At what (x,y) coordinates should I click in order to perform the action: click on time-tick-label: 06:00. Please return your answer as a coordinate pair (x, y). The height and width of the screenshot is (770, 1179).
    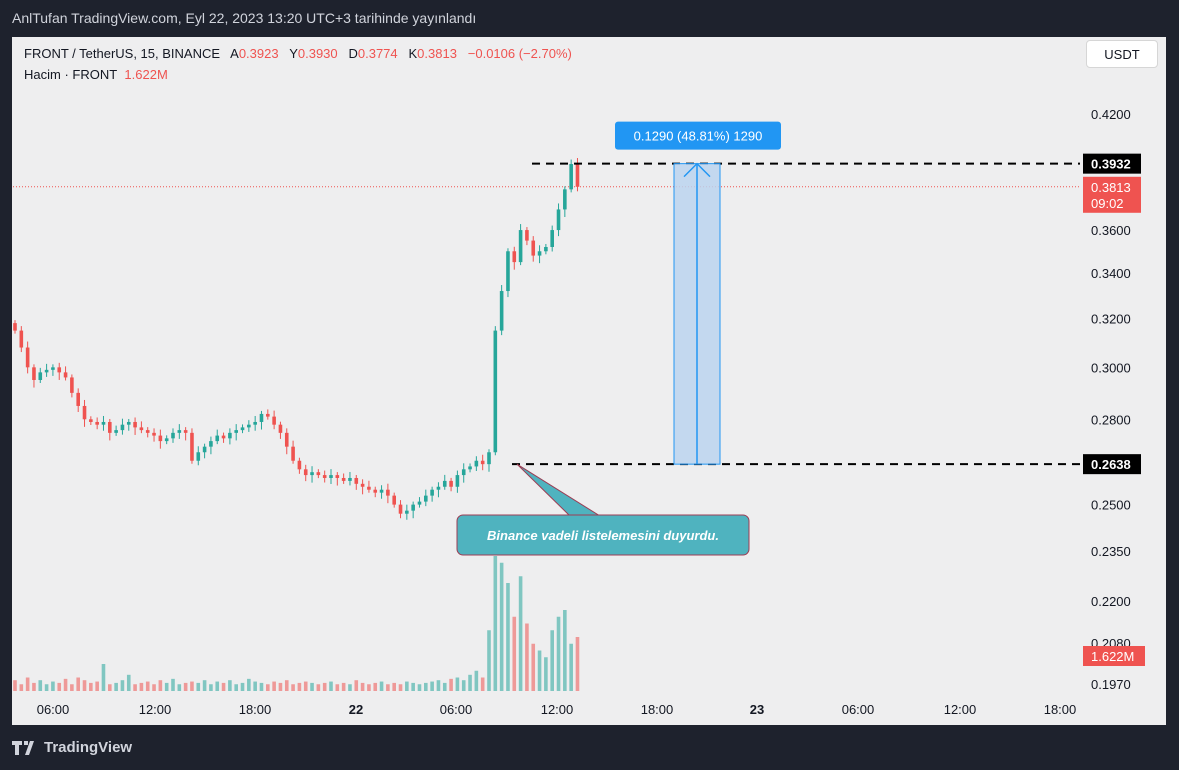
    Looking at the image, I should click on (858, 709).